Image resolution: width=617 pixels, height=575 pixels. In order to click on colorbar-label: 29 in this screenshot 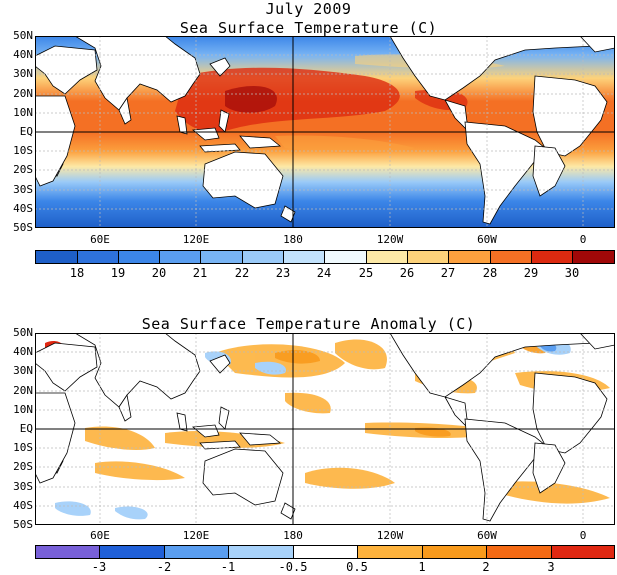, I will do `click(531, 273)`.